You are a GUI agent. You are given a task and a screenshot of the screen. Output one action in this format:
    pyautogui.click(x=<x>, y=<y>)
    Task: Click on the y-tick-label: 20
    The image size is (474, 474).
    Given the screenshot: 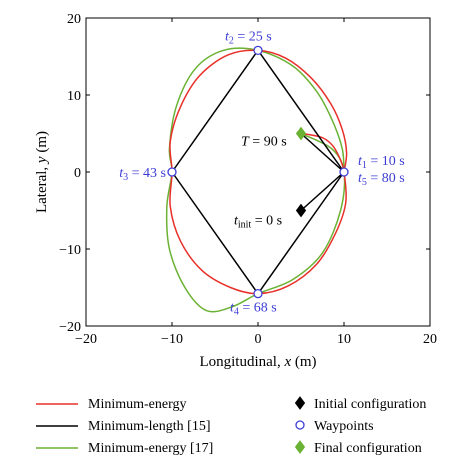 What is the action you would take?
    pyautogui.click(x=74, y=19)
    